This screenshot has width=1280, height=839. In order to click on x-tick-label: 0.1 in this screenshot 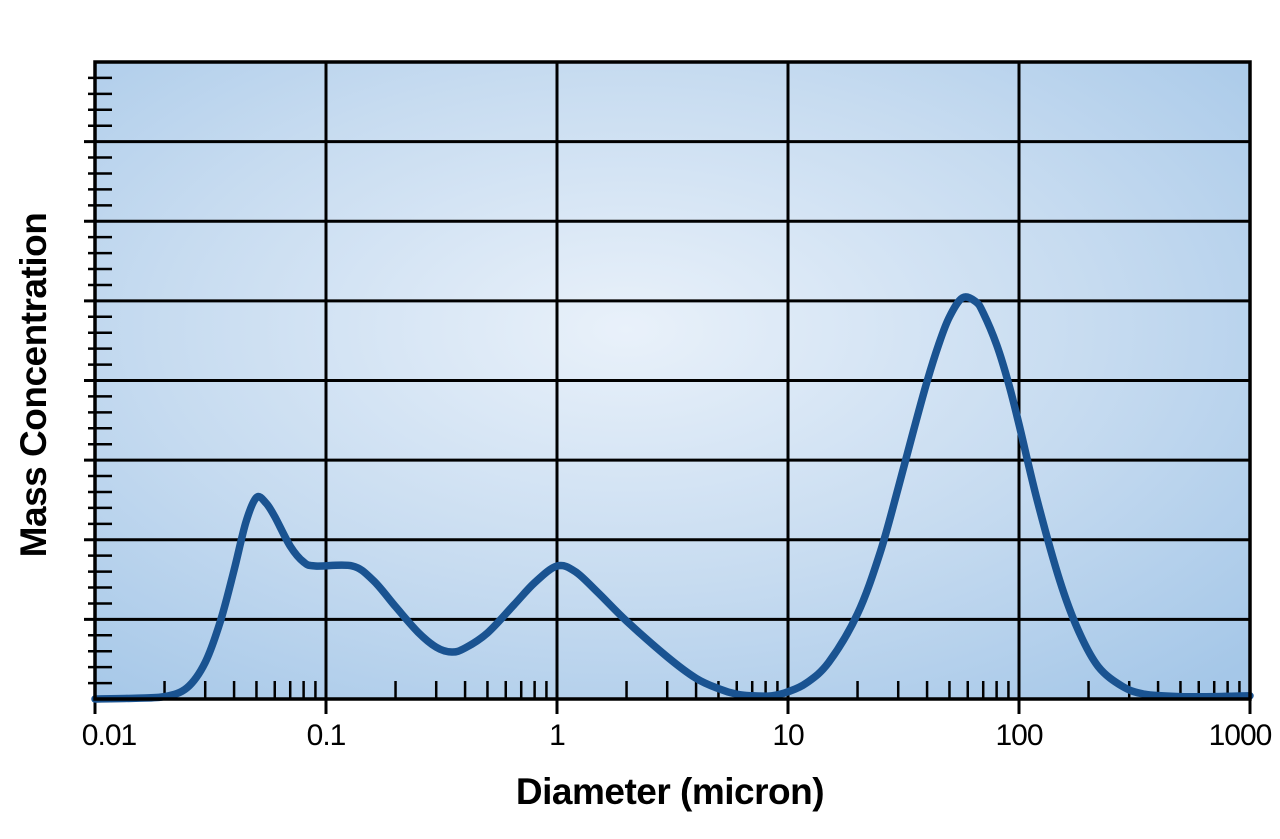, I will do `click(326, 735)`.